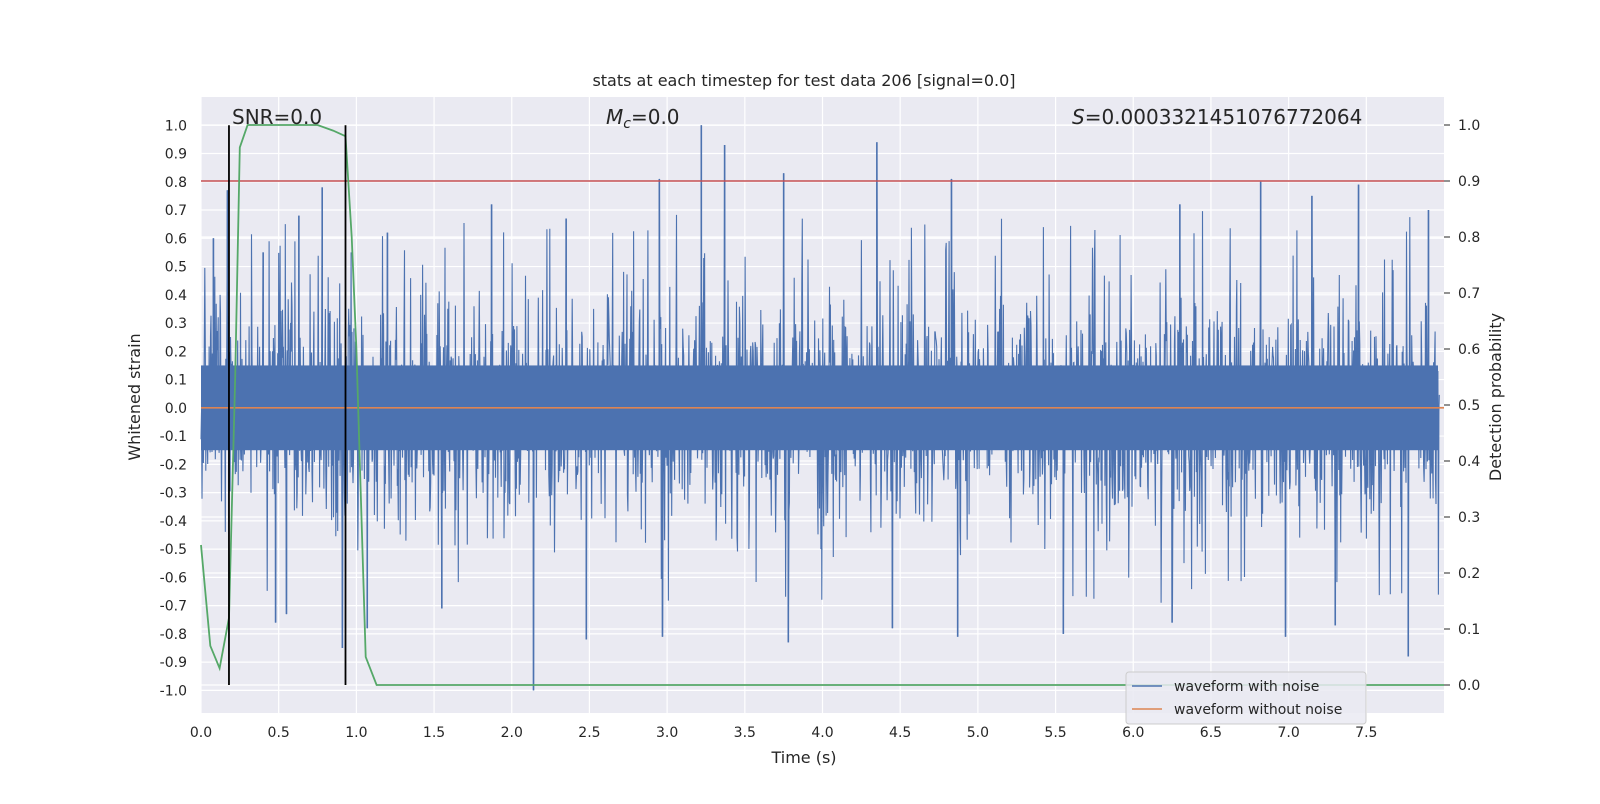 Image resolution: width=1600 pixels, height=804 pixels. I want to click on legend-box, so click(1246, 698).